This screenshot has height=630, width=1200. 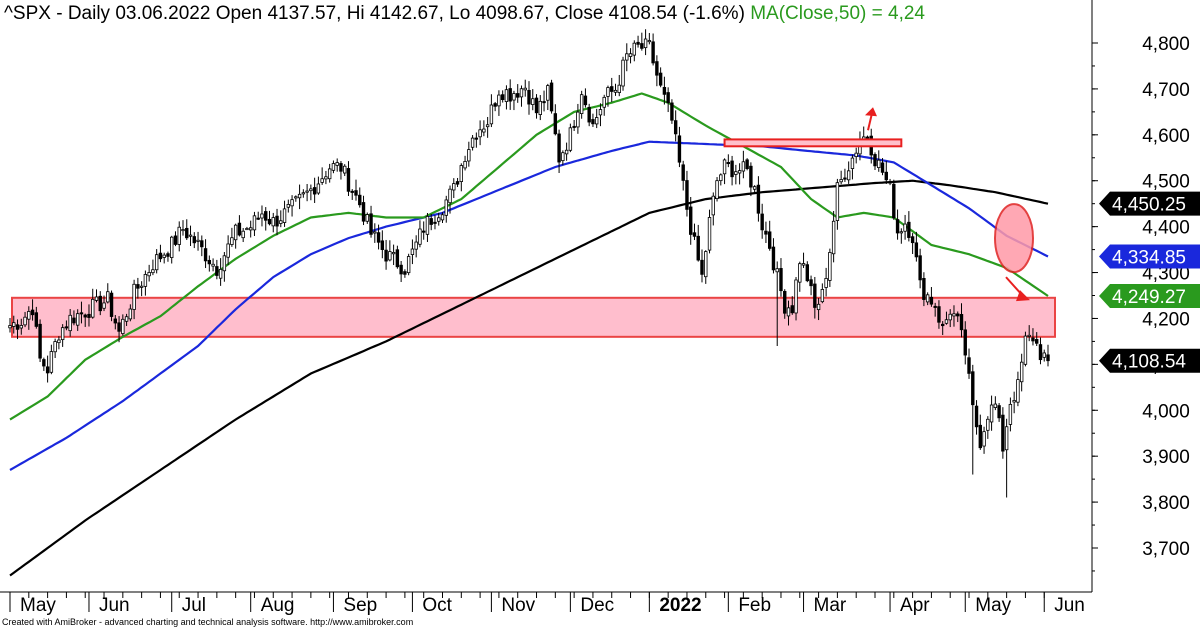 What do you see at coordinates (1149, 257) in the screenshot?
I see `ma100-value-tag-text: 4,334.85` at bounding box center [1149, 257].